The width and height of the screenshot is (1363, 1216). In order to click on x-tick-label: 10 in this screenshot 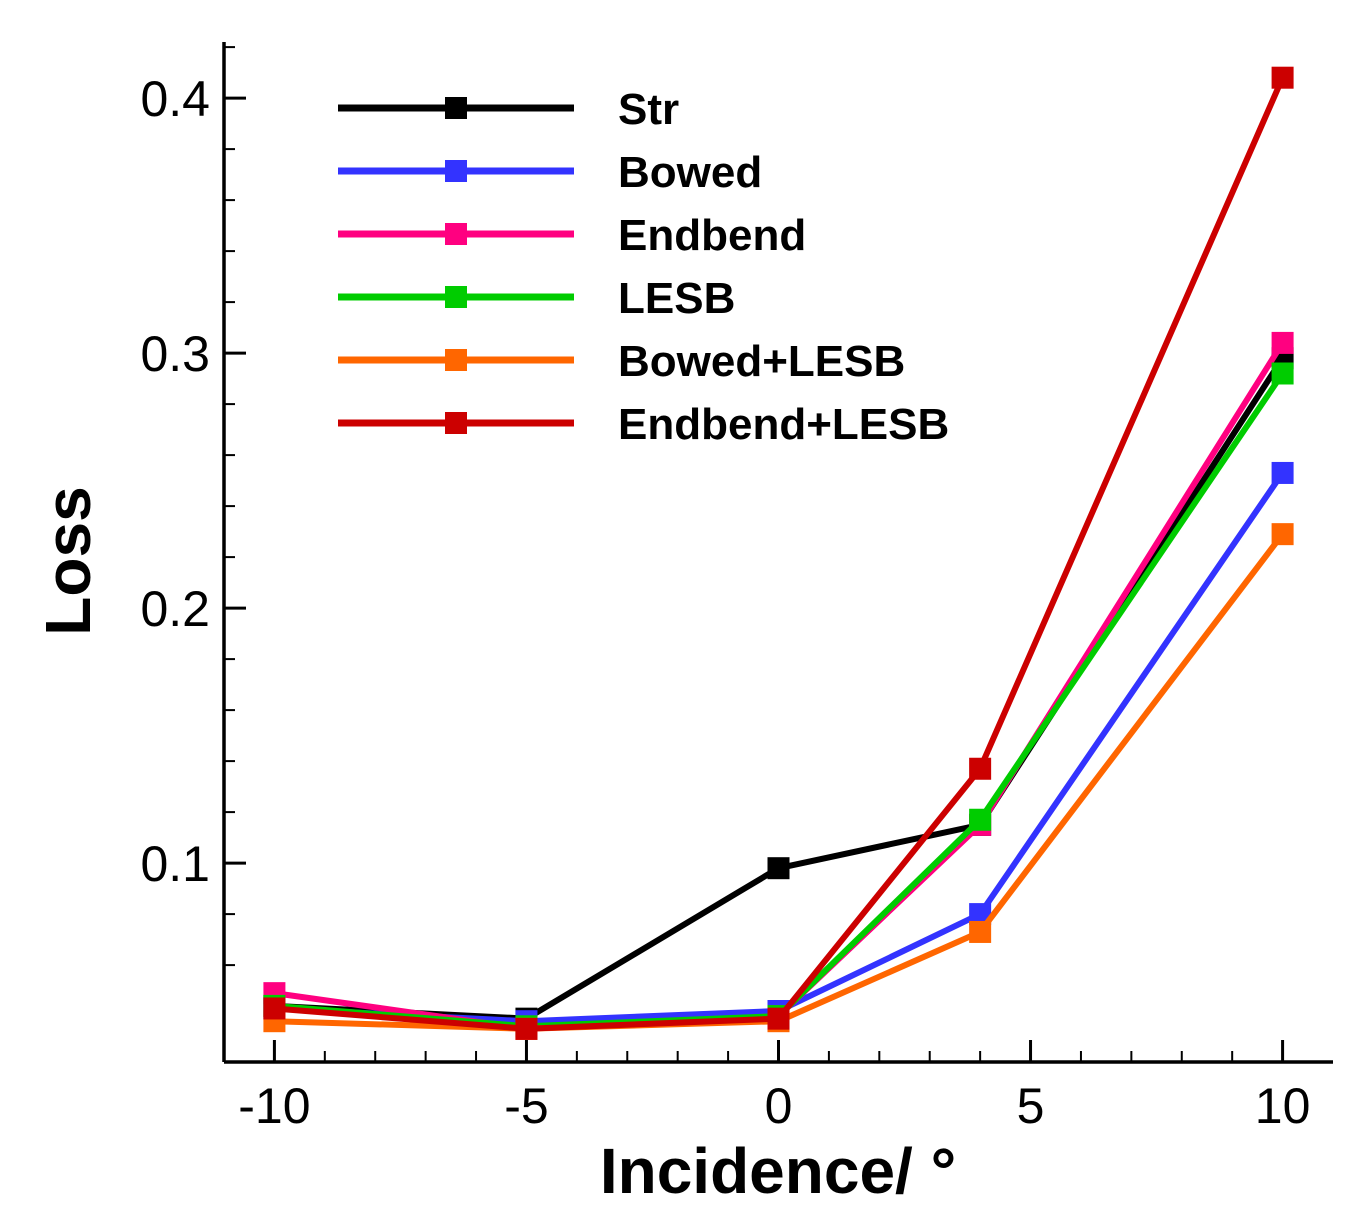, I will do `click(1283, 1106)`.